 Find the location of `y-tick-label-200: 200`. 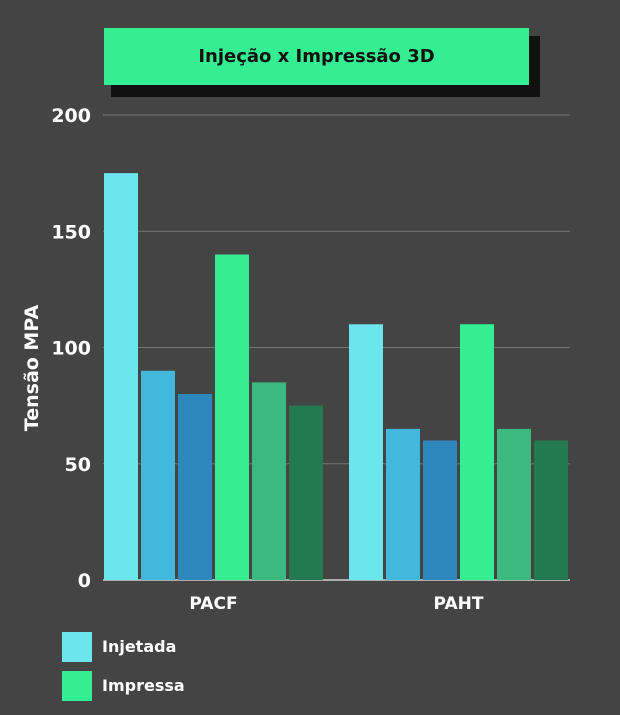

y-tick-label-200: 200 is located at coordinates (71, 116).